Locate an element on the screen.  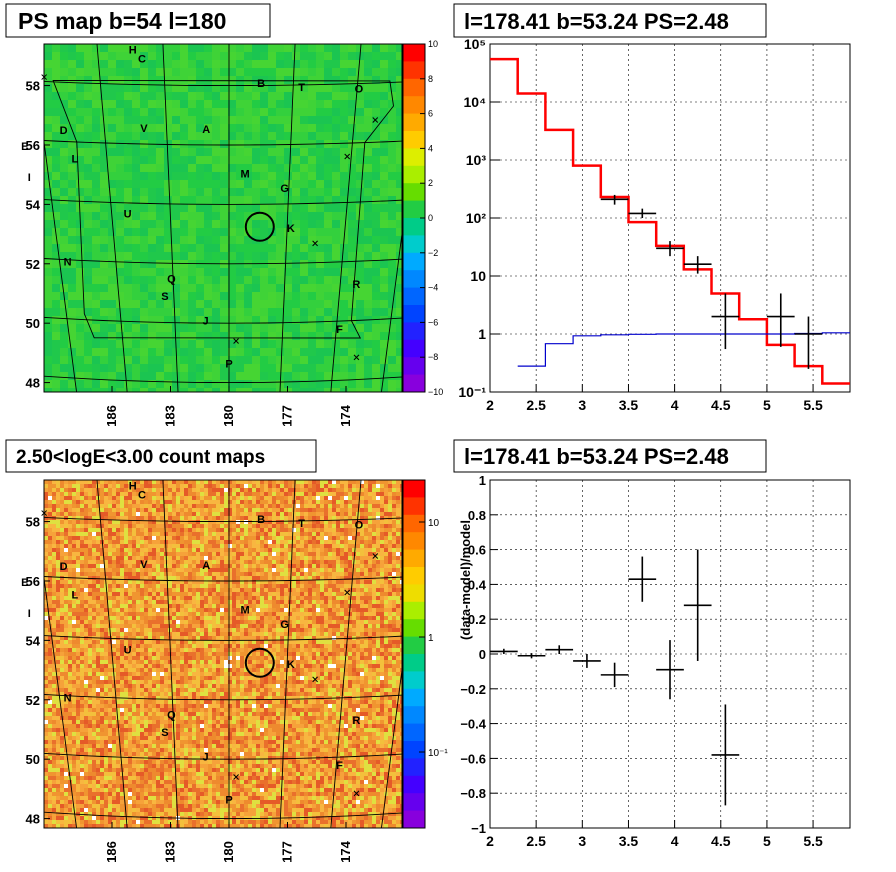
ps-colorbar-band is located at coordinates (414, 366).